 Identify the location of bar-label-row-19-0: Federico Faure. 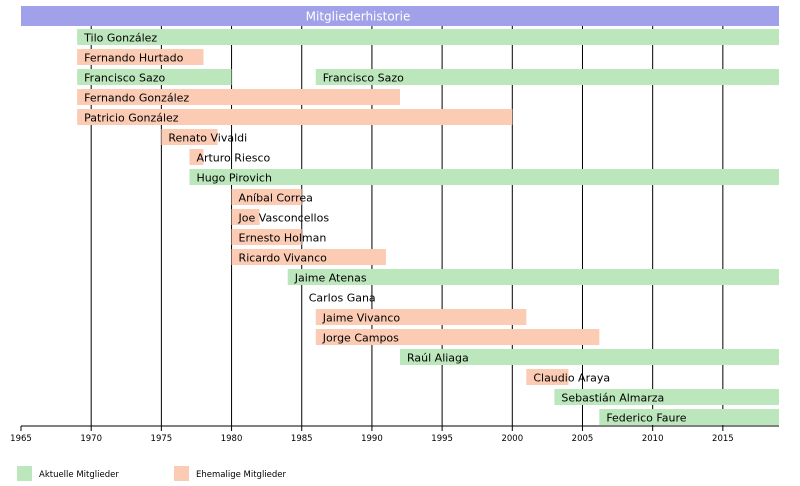
(646, 418).